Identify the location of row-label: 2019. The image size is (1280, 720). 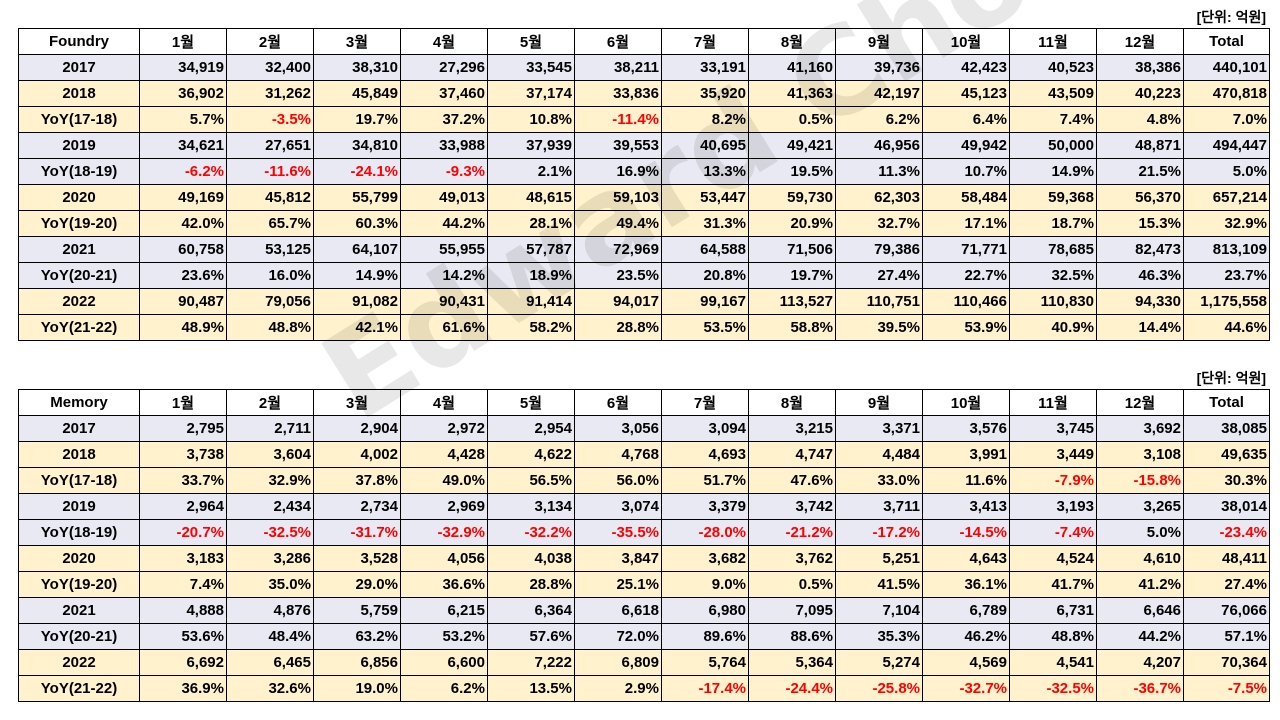
(79, 145).